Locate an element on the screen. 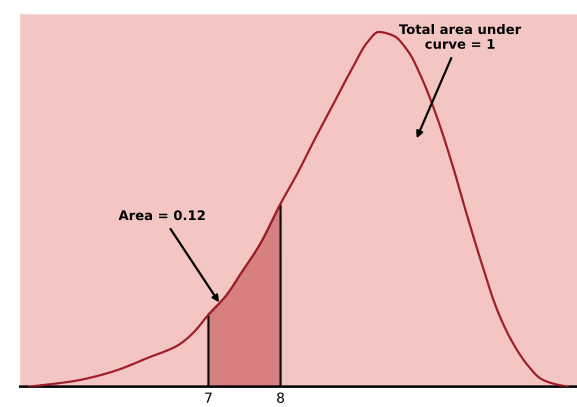  annotation: Total area under curve = 1 is located at coordinates (460, 36).